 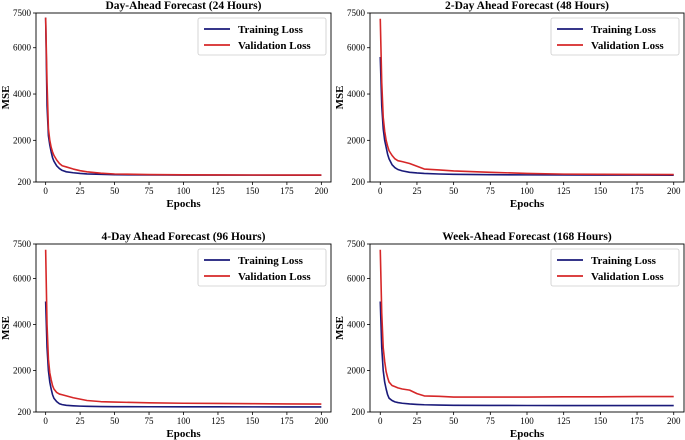 I want to click on chart-title: 2-Day Ahead Forecast (48 Hours), so click(x=527, y=6).